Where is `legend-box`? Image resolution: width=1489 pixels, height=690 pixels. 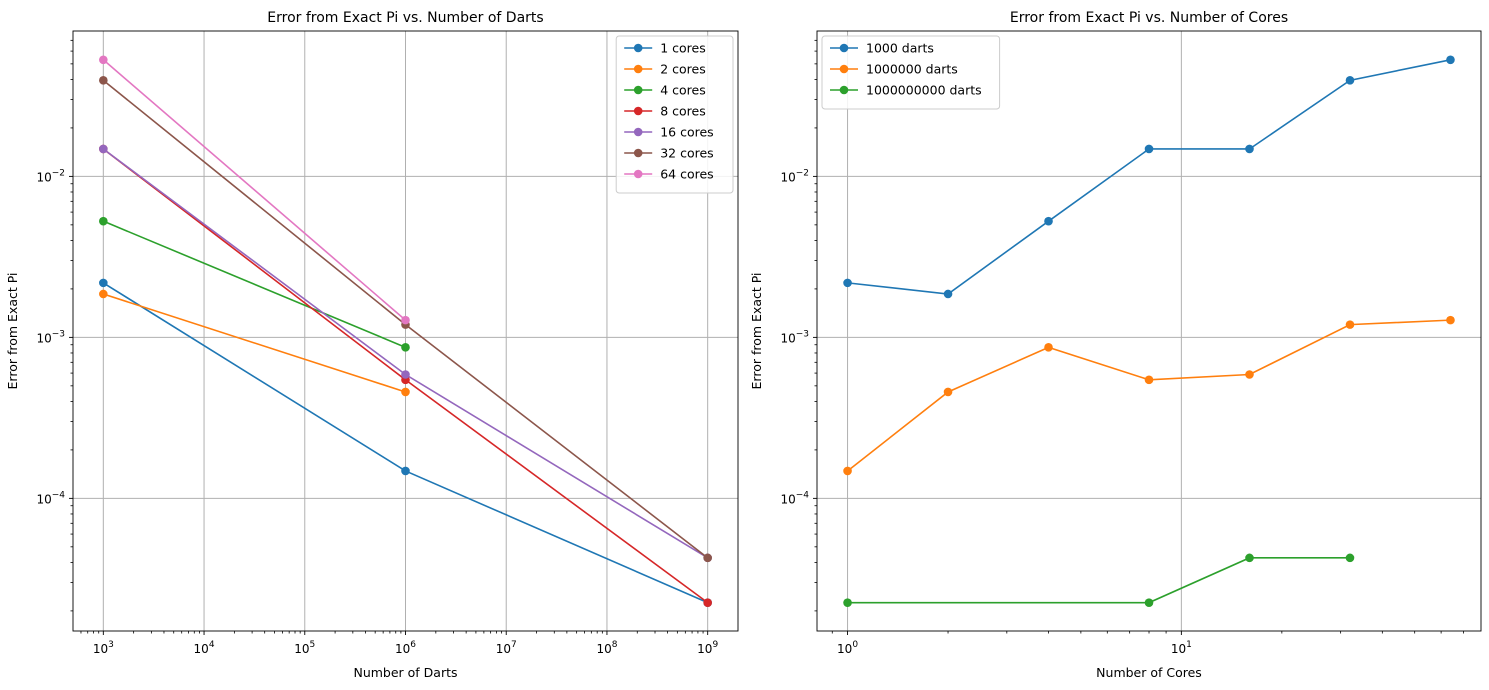
legend-box is located at coordinates (911, 72).